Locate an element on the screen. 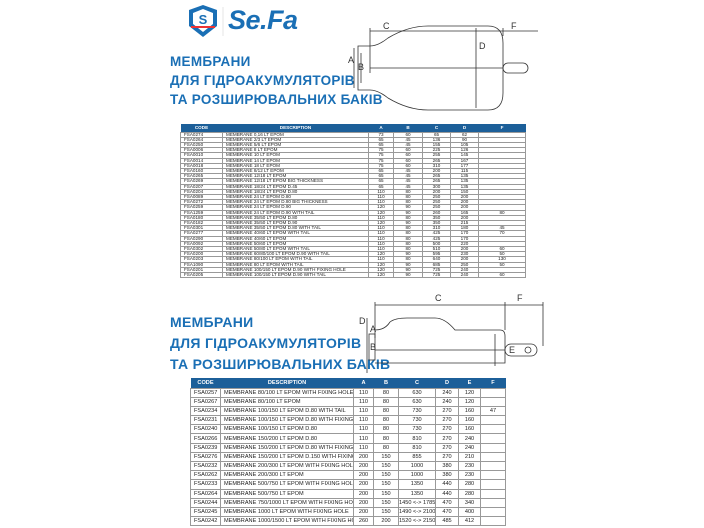 The image size is (704, 528). cell-code: FSA0267 is located at coordinates (205, 401).